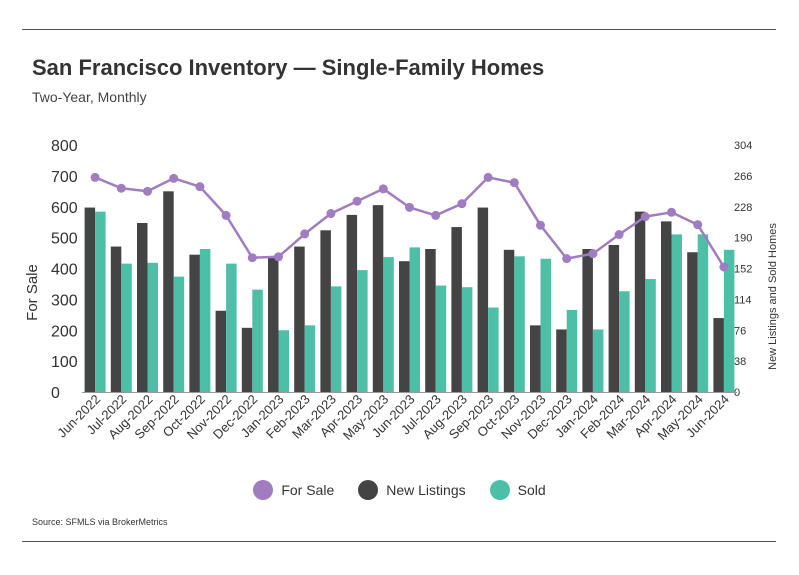 This screenshot has height=575, width=799. What do you see at coordinates (100, 522) in the screenshot?
I see `source-note: Source: SFMLS via BrokerMetrics` at bounding box center [100, 522].